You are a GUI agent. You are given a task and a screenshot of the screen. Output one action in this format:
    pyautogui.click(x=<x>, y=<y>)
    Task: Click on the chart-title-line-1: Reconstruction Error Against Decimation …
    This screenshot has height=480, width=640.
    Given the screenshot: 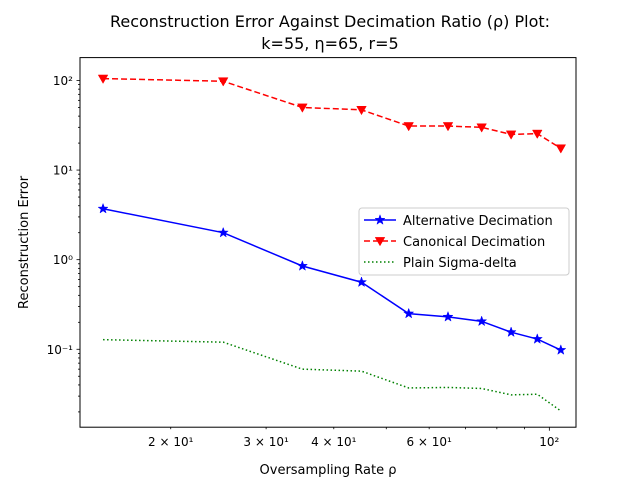 What is the action you would take?
    pyautogui.click(x=330, y=21)
    